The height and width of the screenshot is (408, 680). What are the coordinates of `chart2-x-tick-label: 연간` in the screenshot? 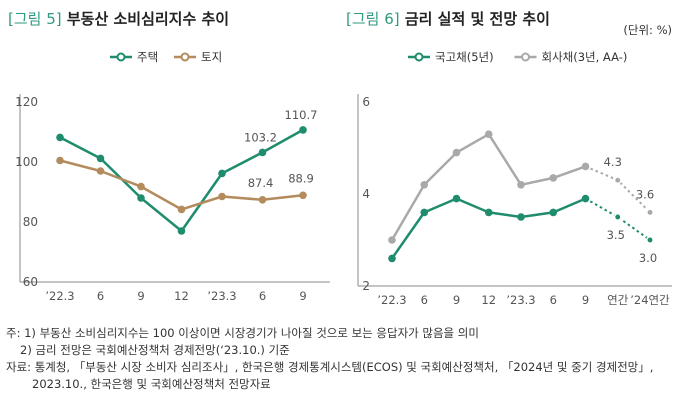 It's located at (618, 300).